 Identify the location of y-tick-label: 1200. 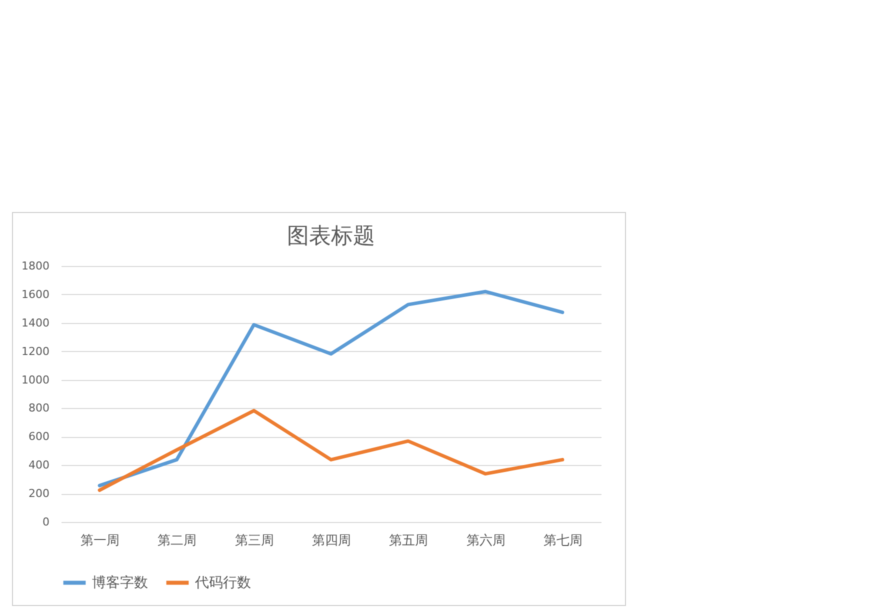
(36, 351).